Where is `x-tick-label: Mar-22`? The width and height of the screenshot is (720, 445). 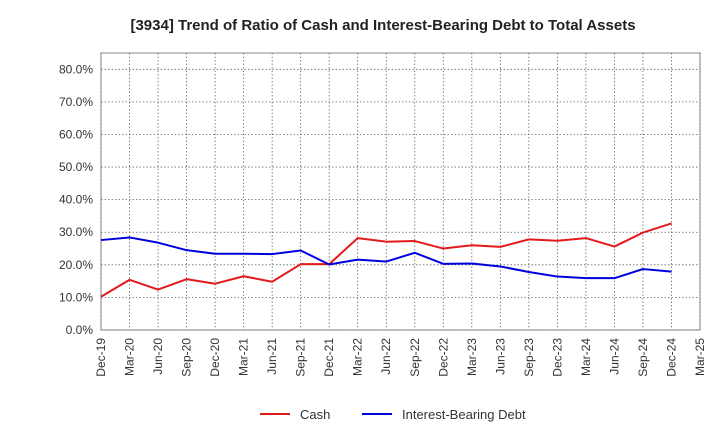 x-tick-label: Mar-22 is located at coordinates (358, 357).